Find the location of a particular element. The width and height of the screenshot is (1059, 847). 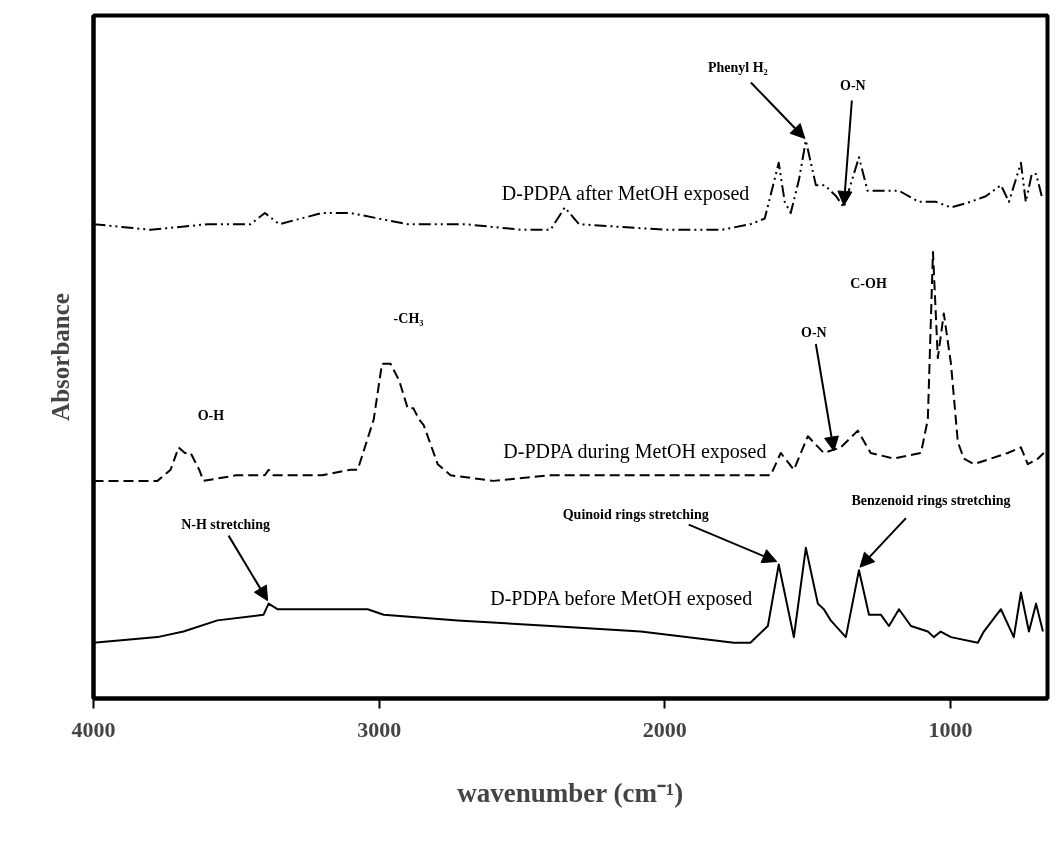

annotation: C-OH is located at coordinates (868, 283).